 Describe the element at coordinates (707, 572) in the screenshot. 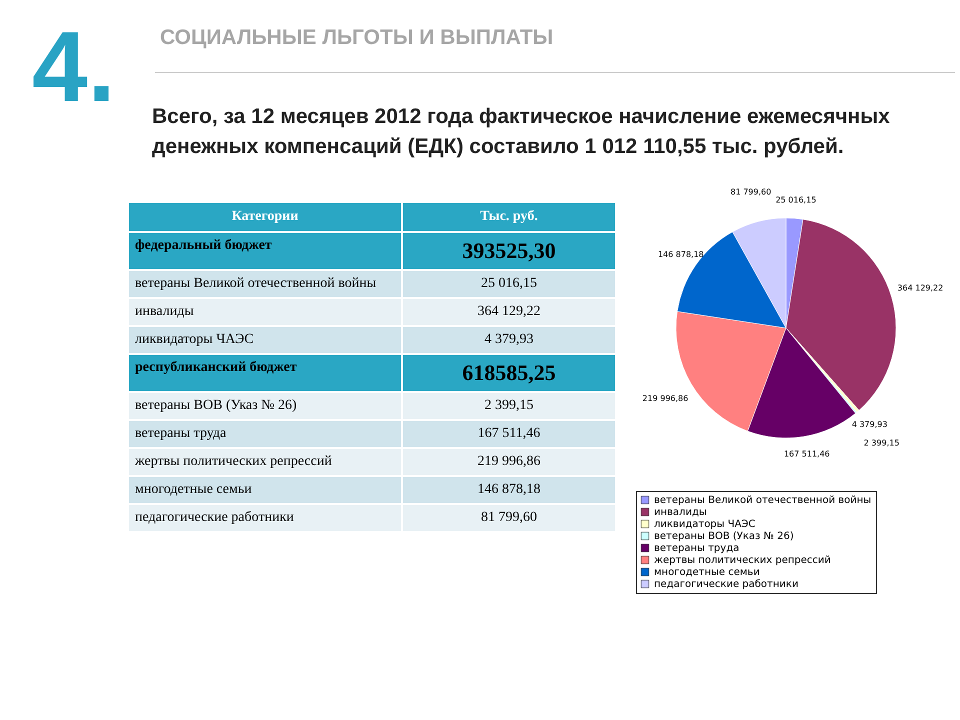

I see `legend-label: многодетные семьи` at that location.